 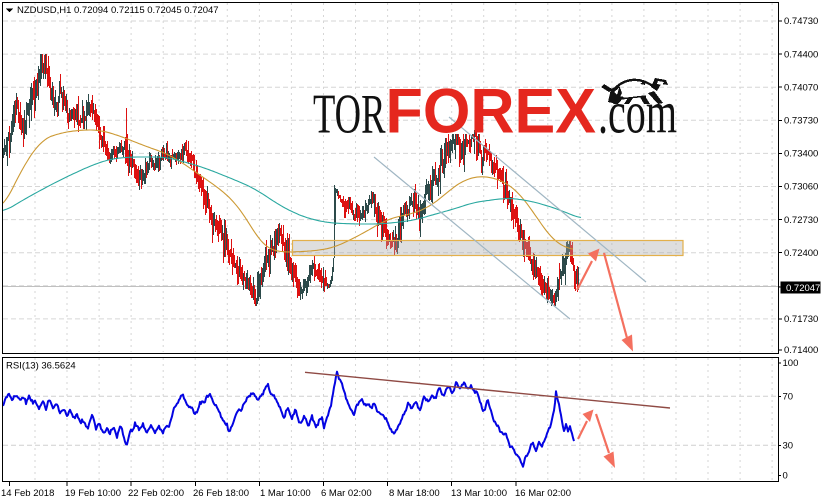 What do you see at coordinates (221, 493) in the screenshot?
I see `svg-text: 26 Feb 18:00` at bounding box center [221, 493].